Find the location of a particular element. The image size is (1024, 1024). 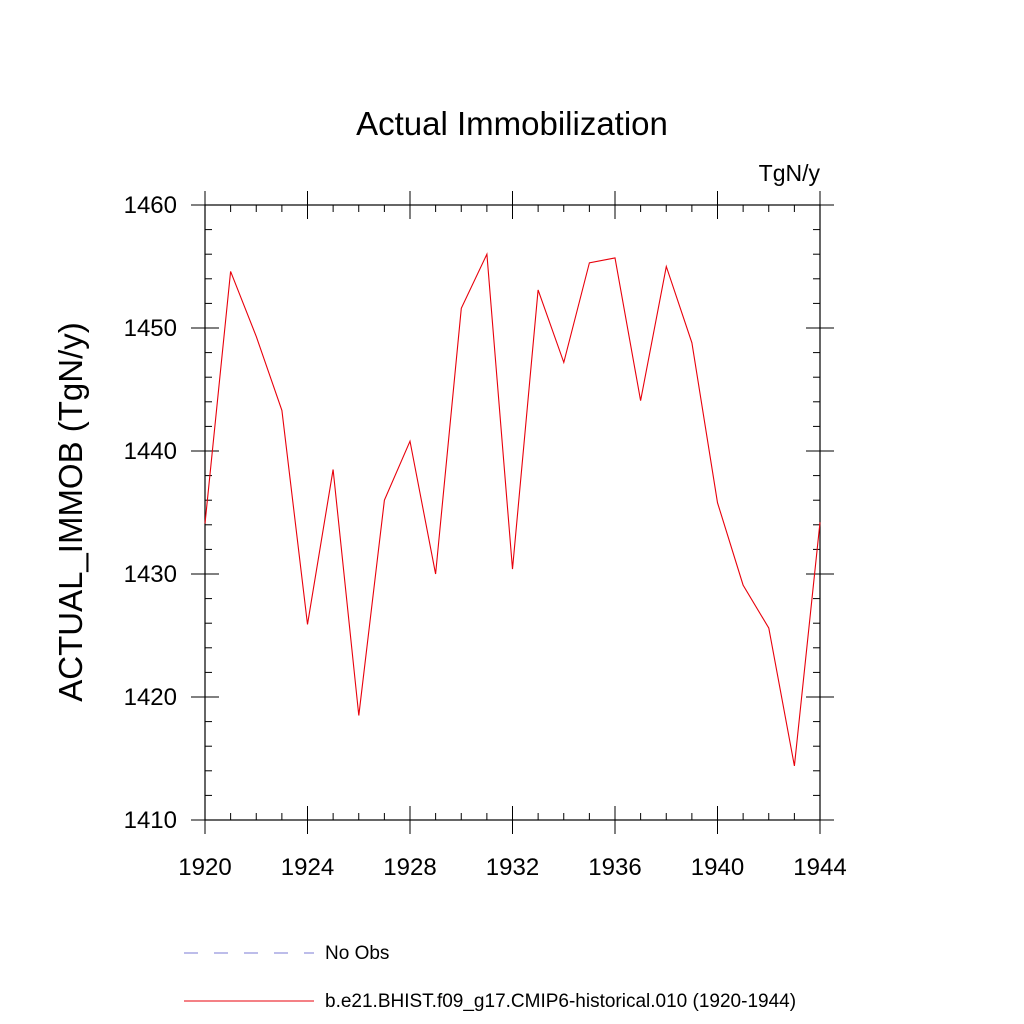

y-axis-label: ACTUAL_IMMOB (TgN/y) is located at coordinates (70, 512).